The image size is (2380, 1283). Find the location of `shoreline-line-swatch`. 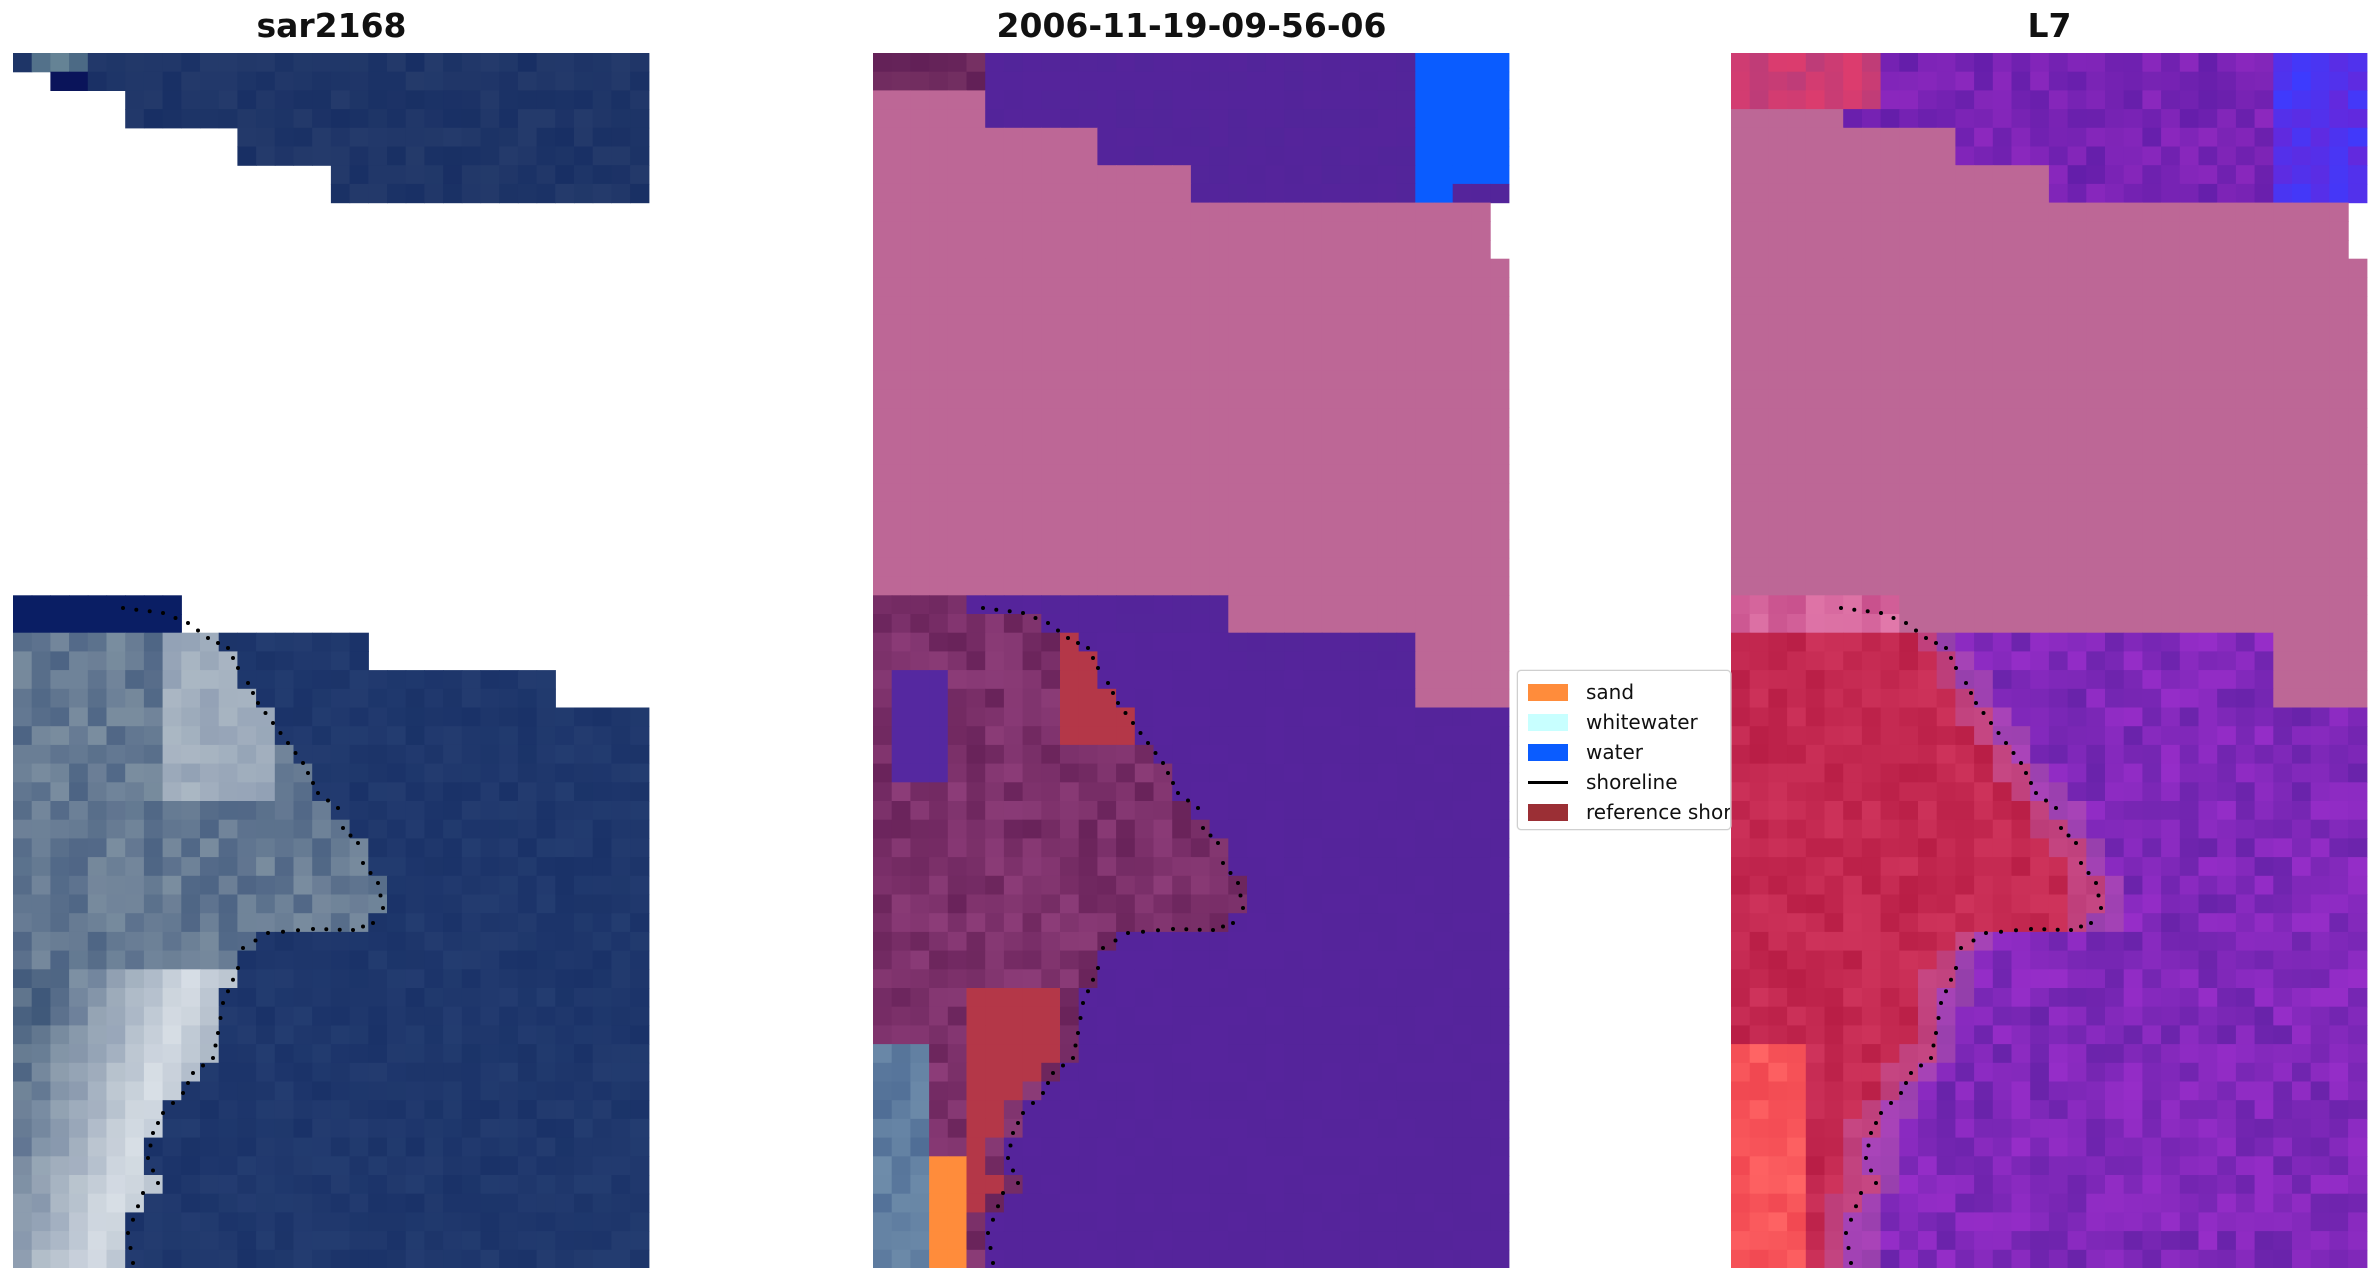

shoreline-line-swatch is located at coordinates (1548, 782).